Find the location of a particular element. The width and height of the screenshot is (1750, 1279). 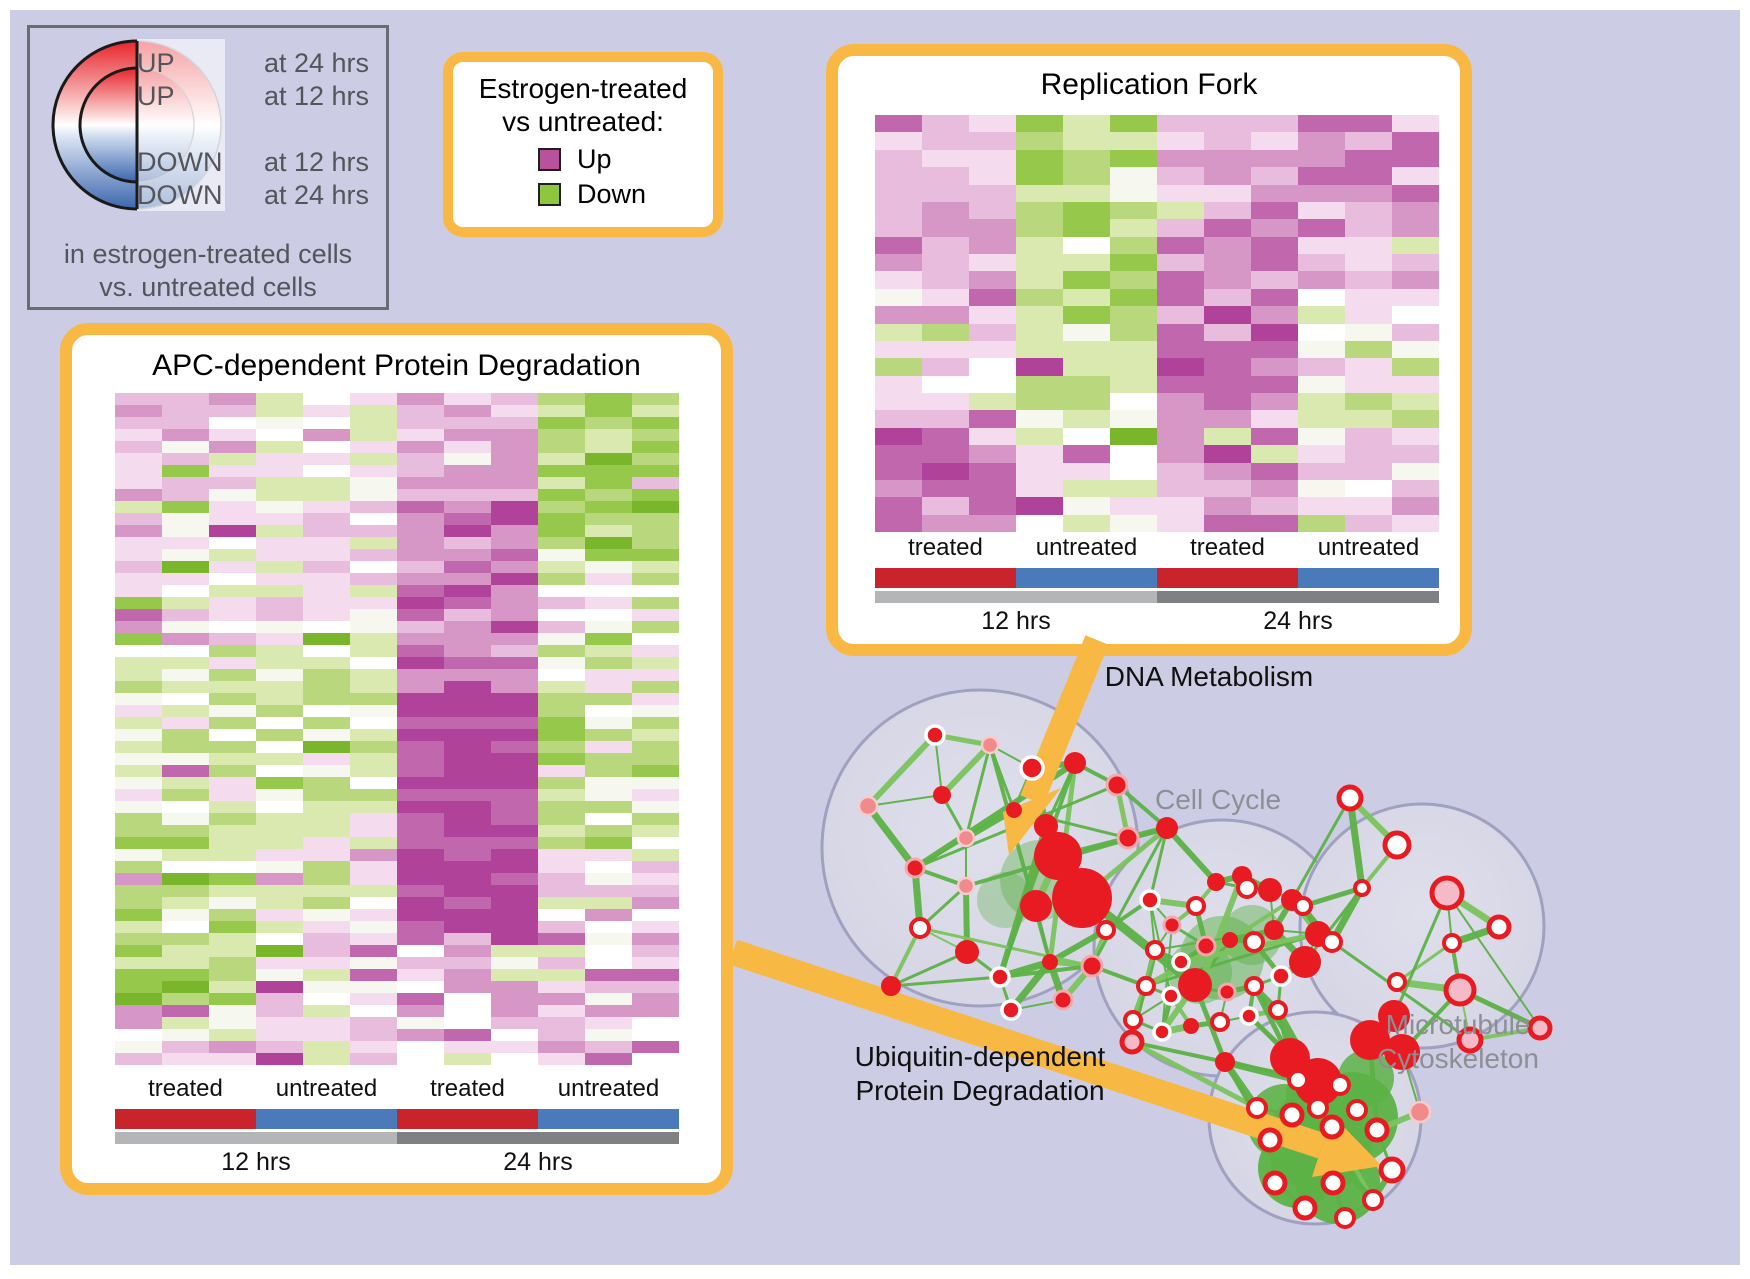

apc-group-labels: treated untreated treated untreated is located at coordinates (397, 1089).